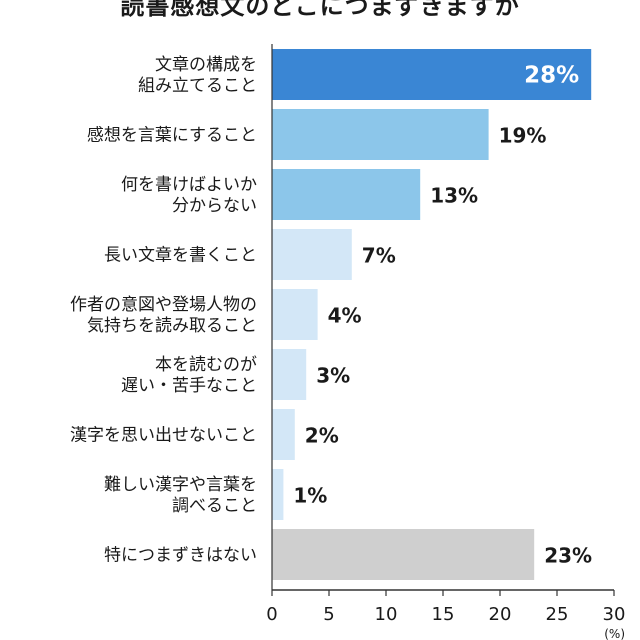 This screenshot has height=640, width=640. I want to click on x-tick-label: 20, so click(500, 614).